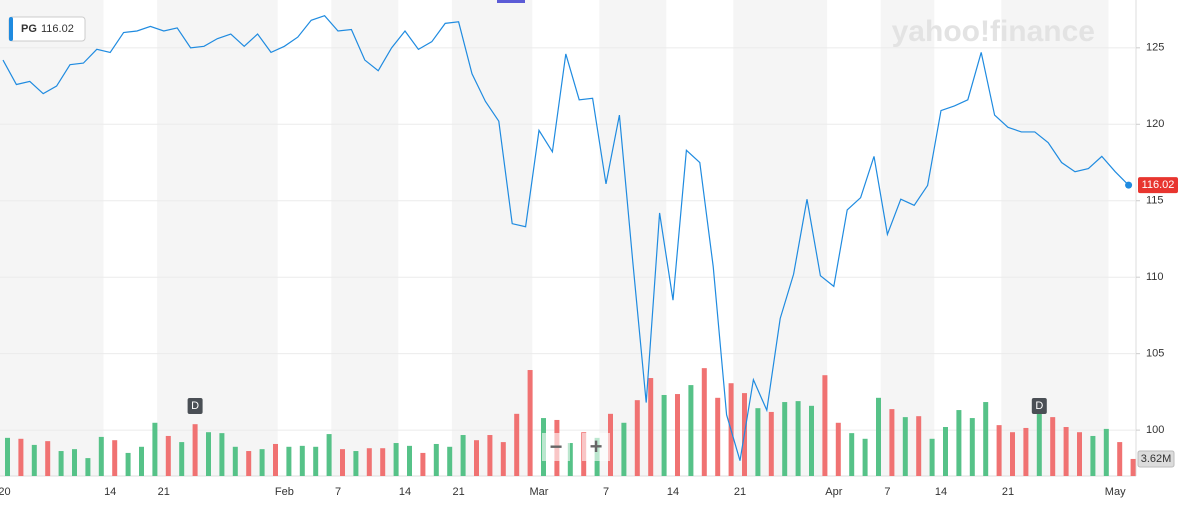 The height and width of the screenshot is (506, 1199). I want to click on zoom-button-label: −, so click(556, 446).